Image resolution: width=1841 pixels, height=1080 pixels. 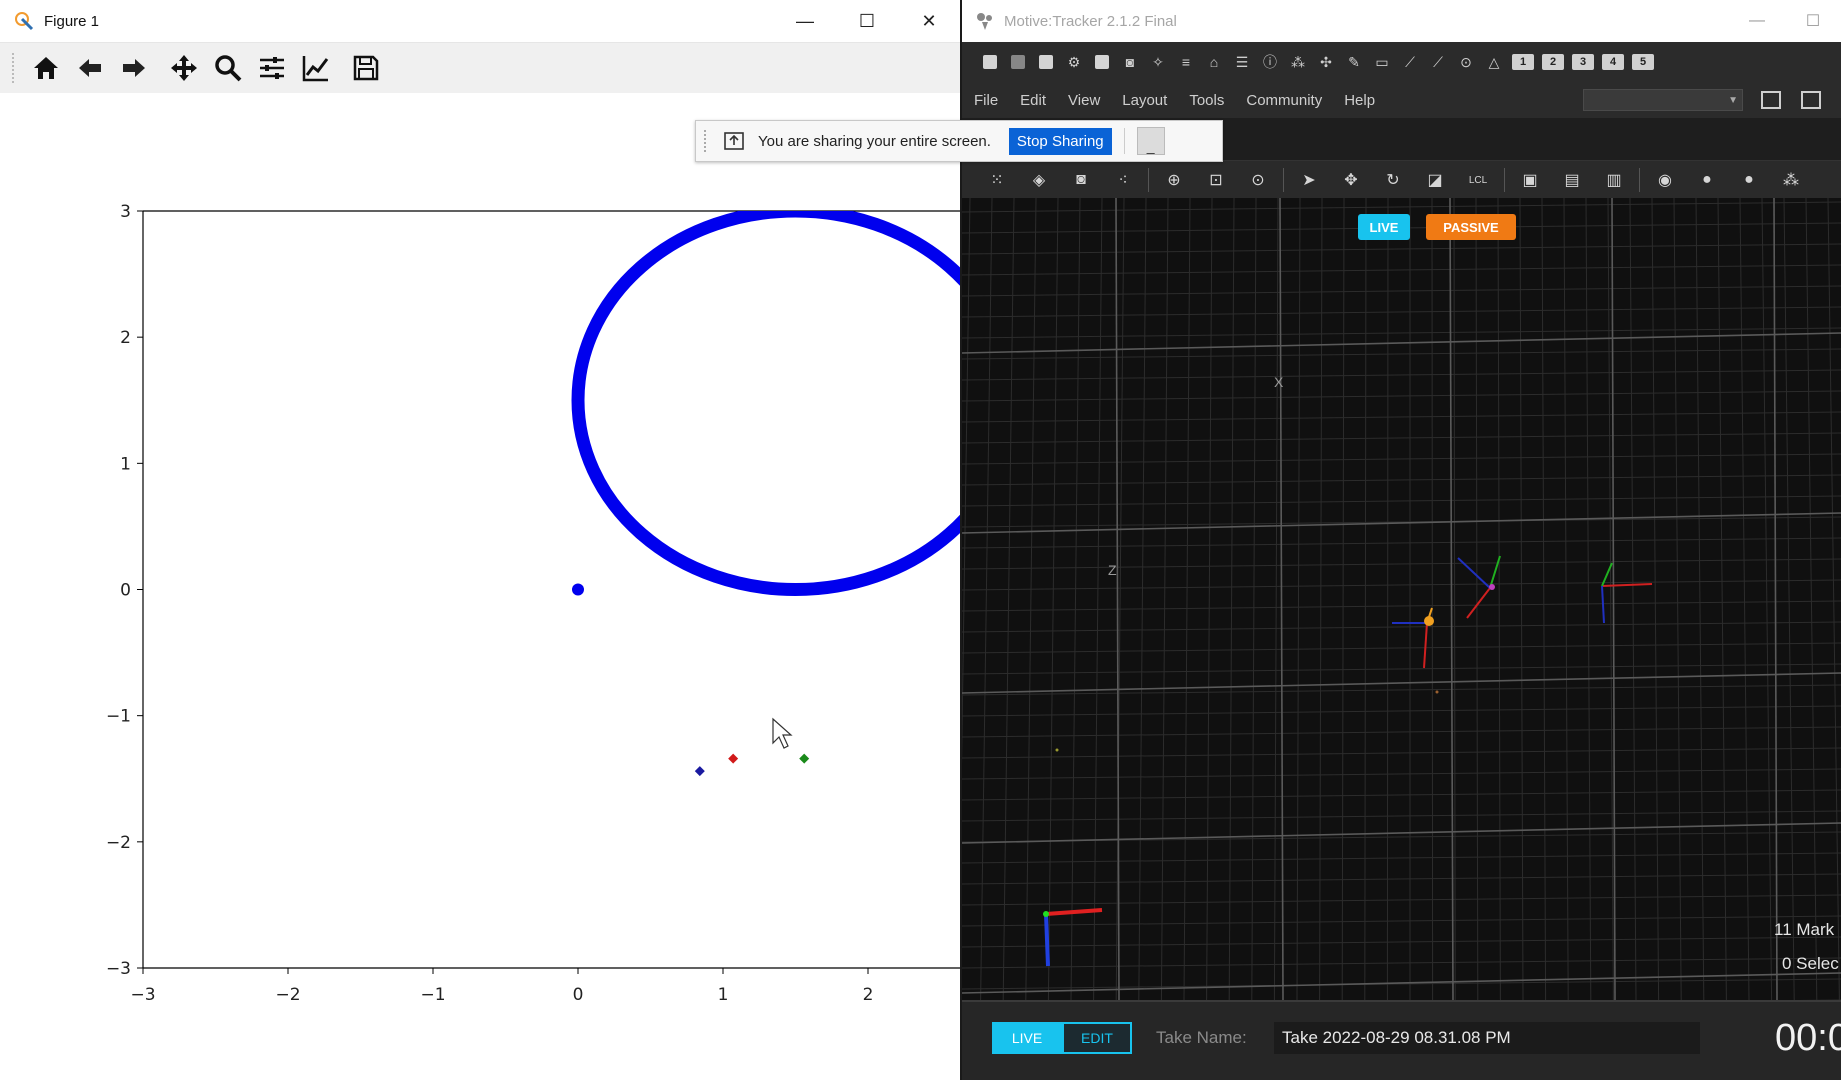 What do you see at coordinates (1150, 141) in the screenshot?
I see `banner-minimize-button: _` at bounding box center [1150, 141].